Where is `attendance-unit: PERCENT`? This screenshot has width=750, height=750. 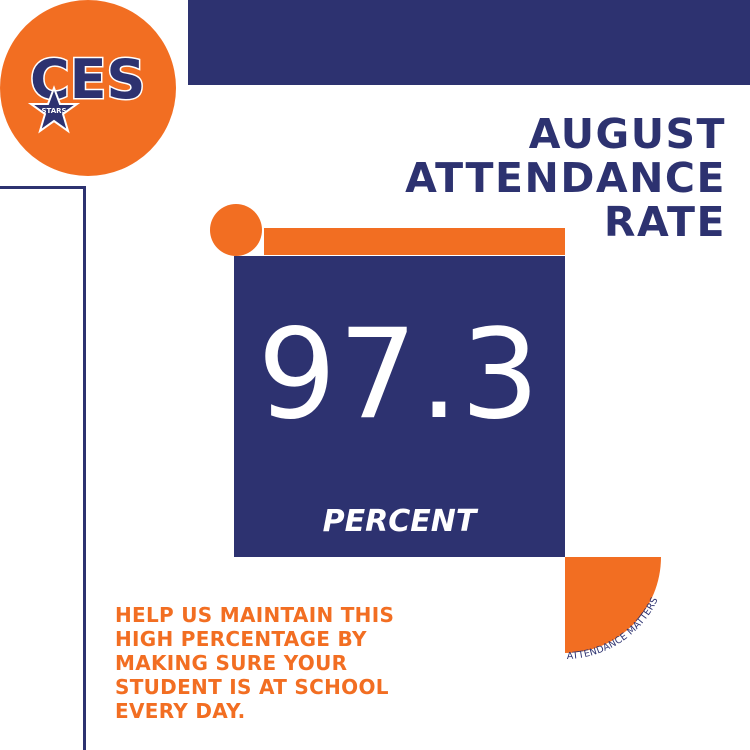
attendance-unit: PERCENT is located at coordinates (399, 521).